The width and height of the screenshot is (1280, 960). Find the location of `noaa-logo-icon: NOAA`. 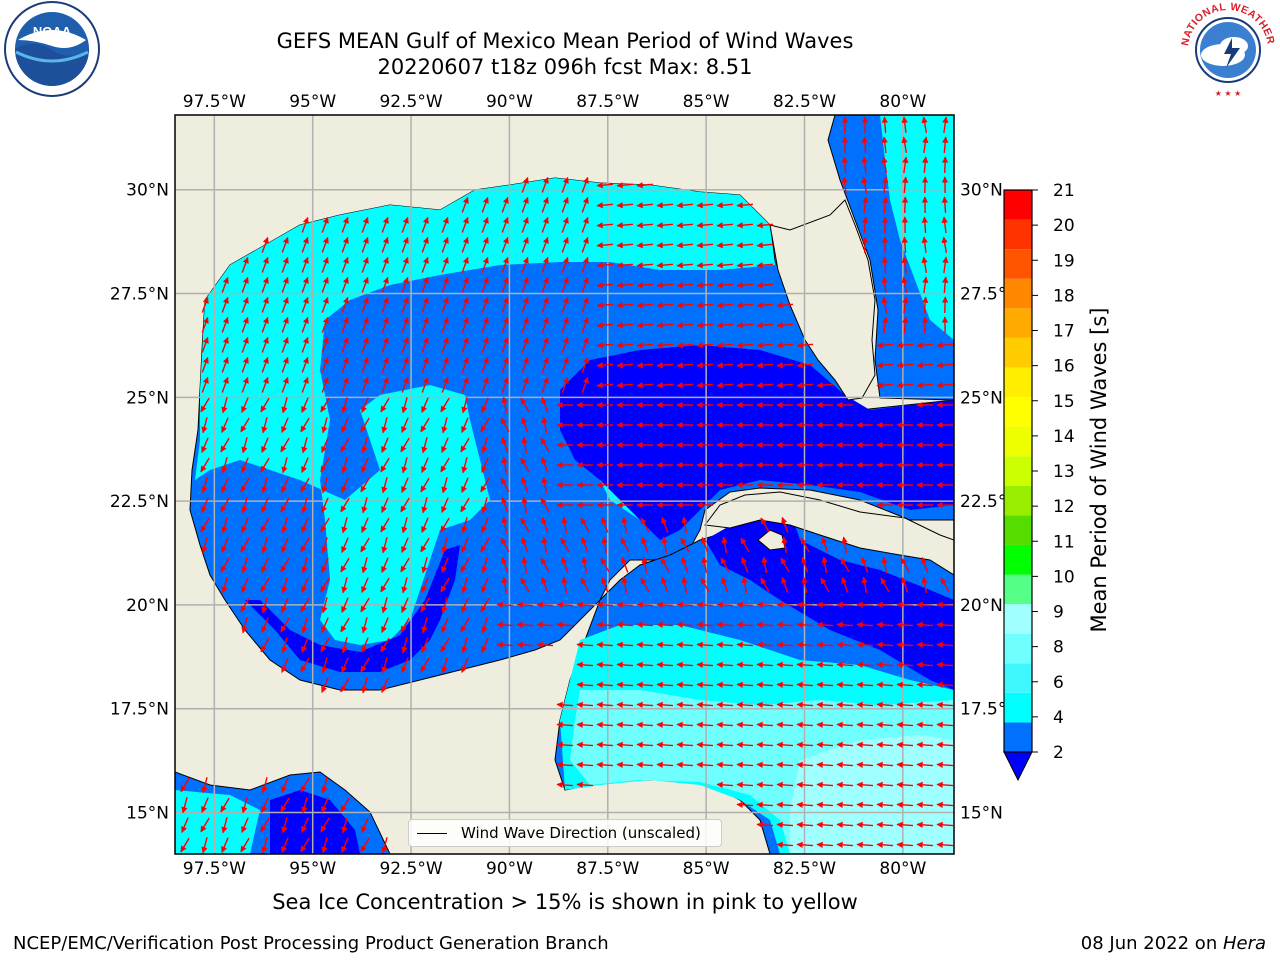

noaa-logo-icon: NOAA is located at coordinates (52, 49).